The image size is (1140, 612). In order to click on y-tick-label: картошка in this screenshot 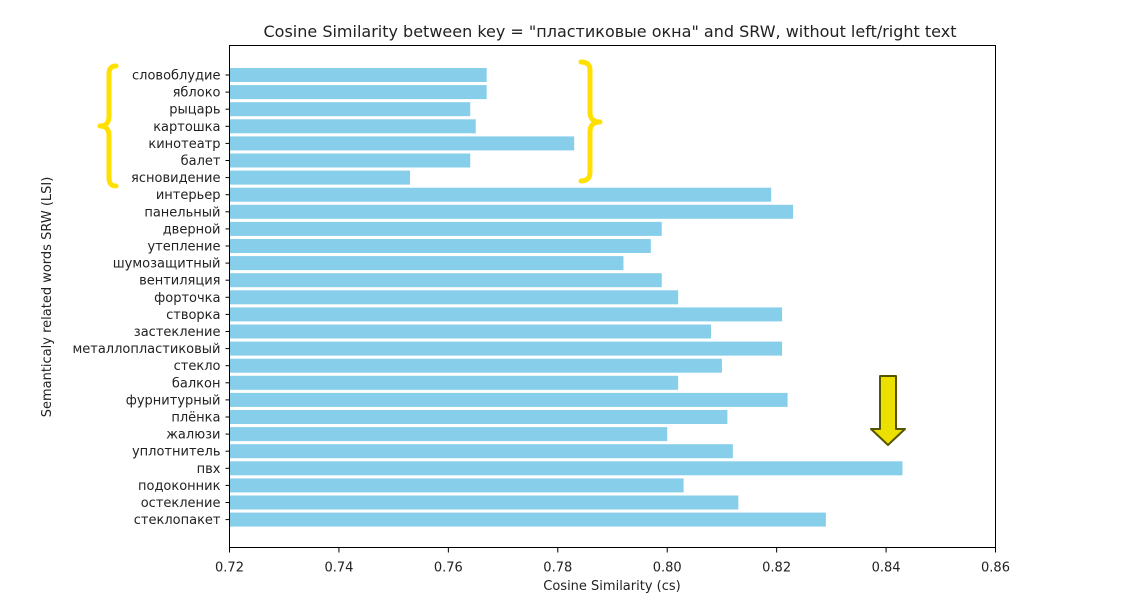, I will do `click(186, 127)`.